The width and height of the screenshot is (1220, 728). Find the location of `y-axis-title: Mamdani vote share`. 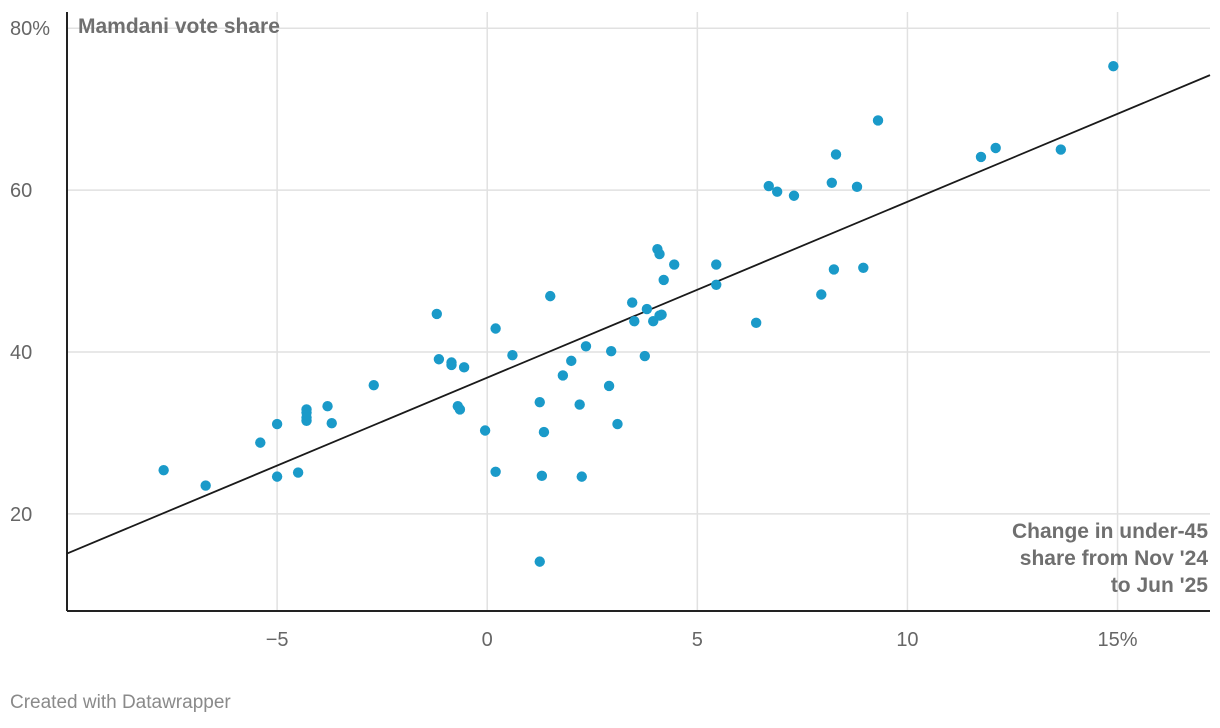

y-axis-title: Mamdani vote share is located at coordinates (179, 26).